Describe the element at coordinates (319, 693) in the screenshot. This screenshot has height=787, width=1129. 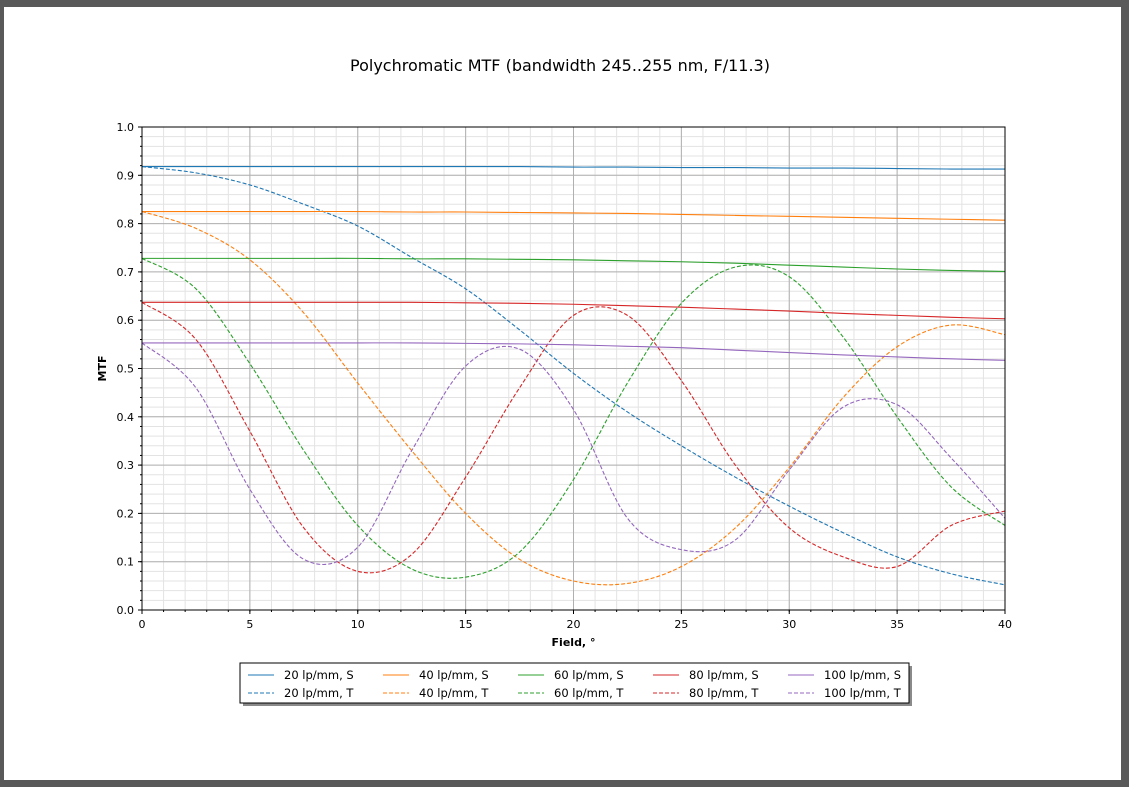
I see `legend-label: 20 lp/mm, T` at that location.